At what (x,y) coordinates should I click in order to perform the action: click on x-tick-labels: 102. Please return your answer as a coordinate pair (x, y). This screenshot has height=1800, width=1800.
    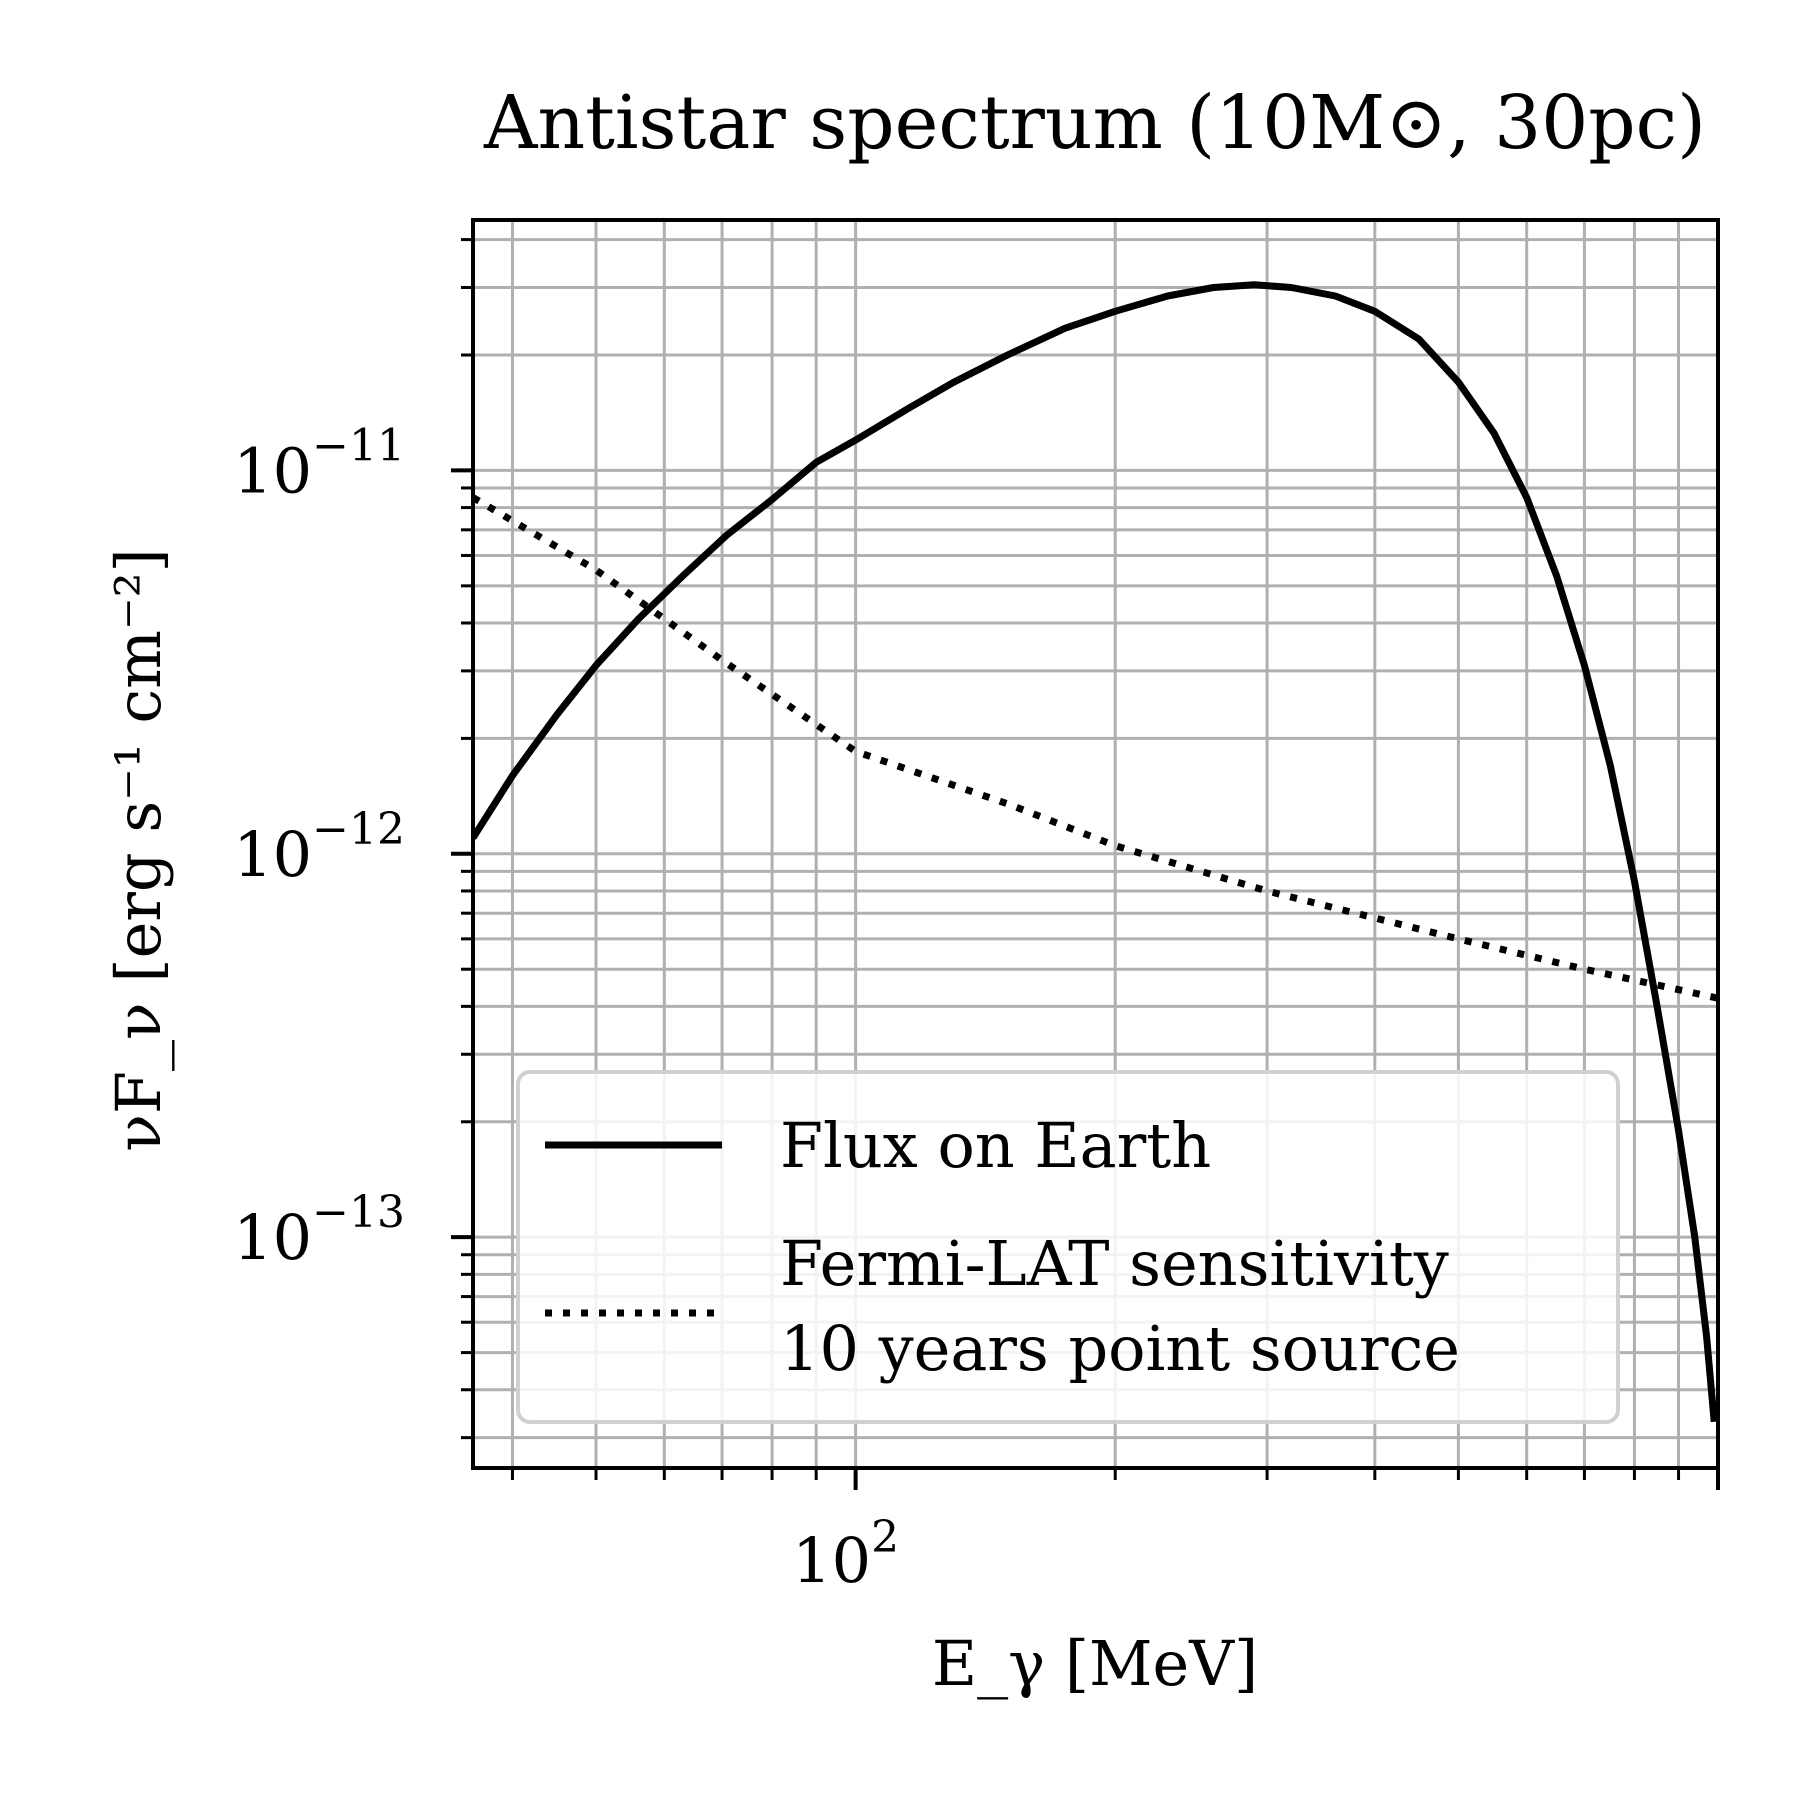
    Looking at the image, I should click on (845, 1554).